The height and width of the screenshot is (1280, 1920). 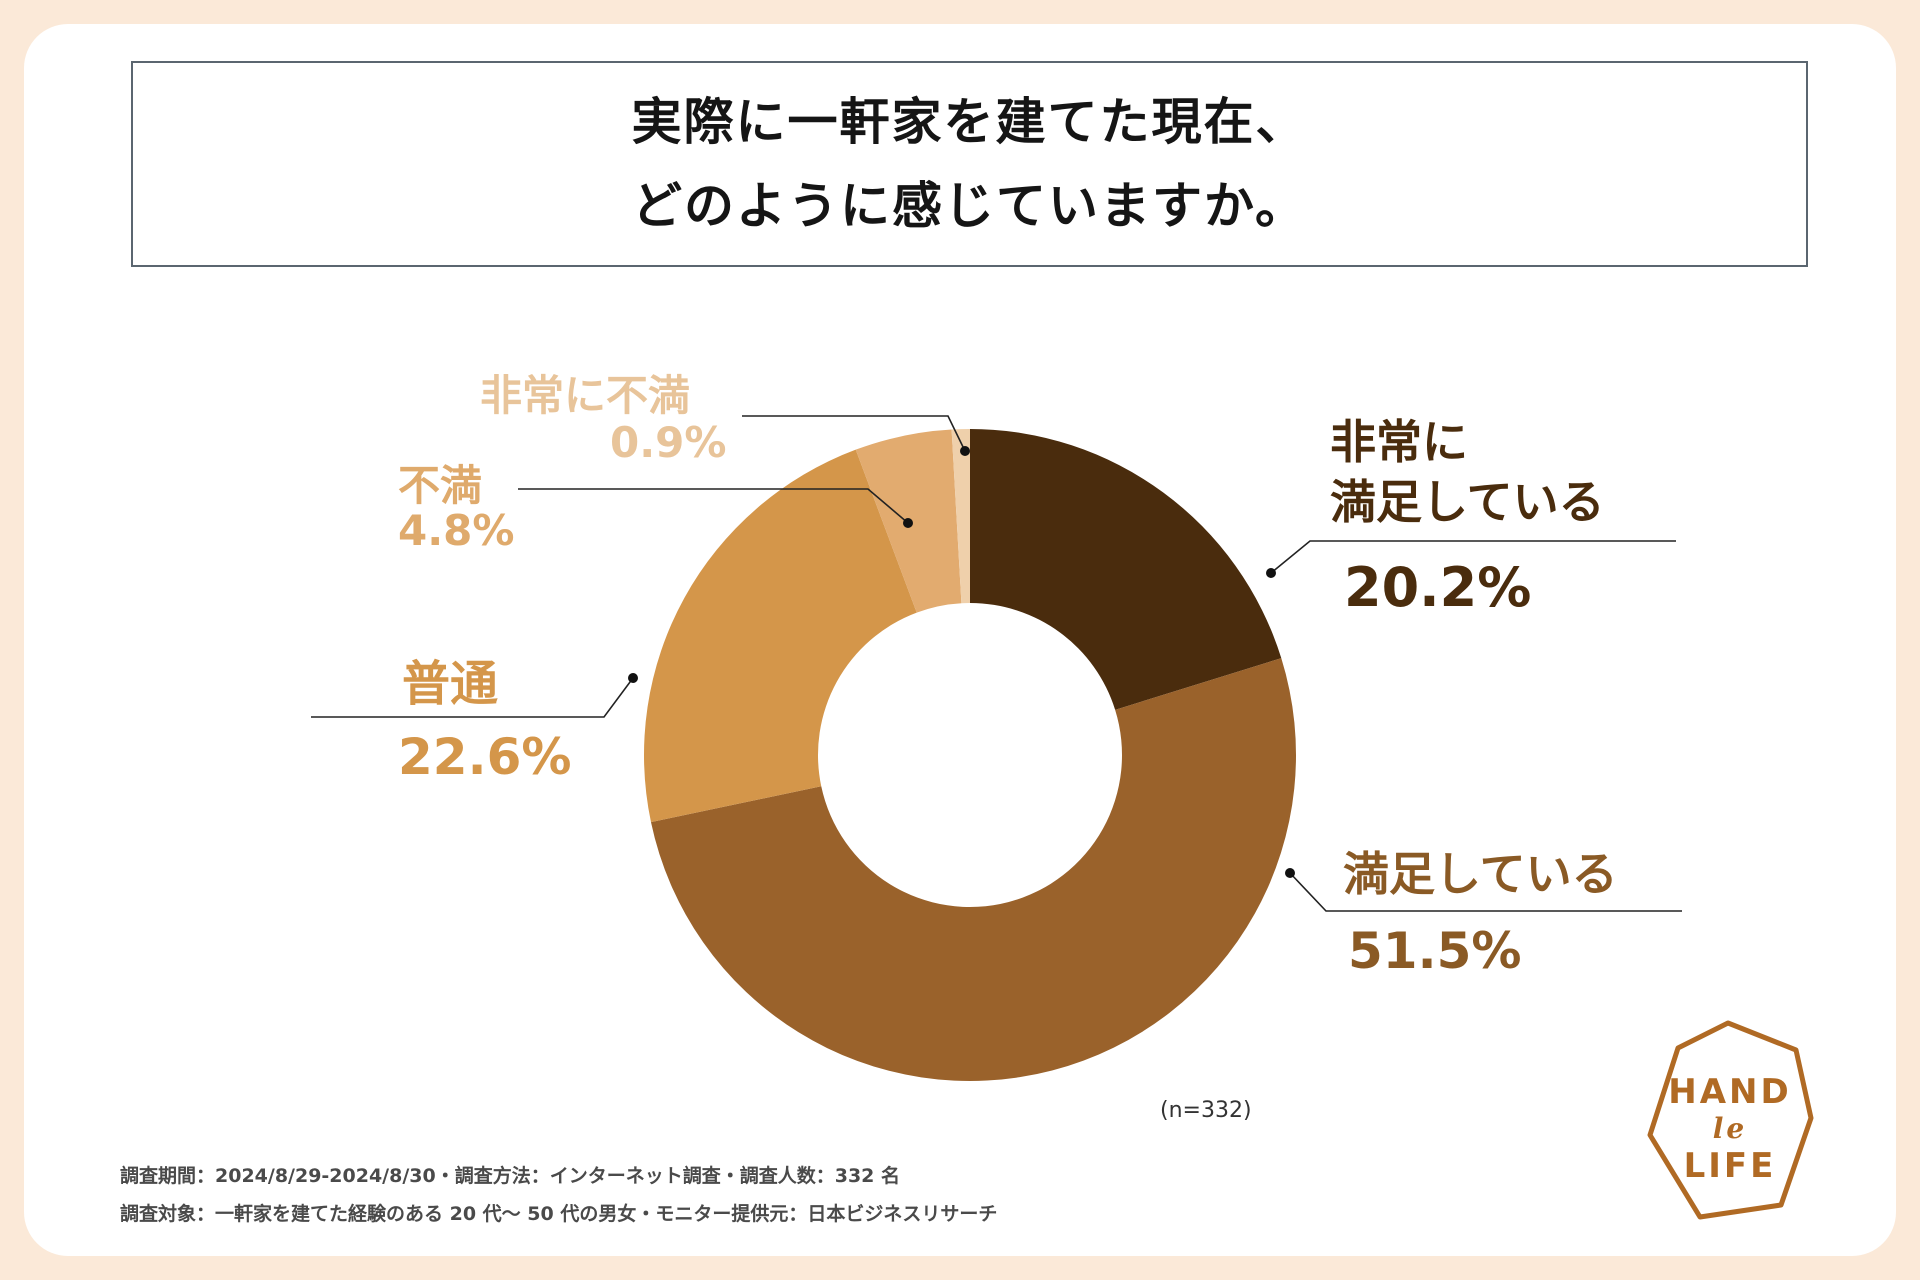 What do you see at coordinates (780, 636) in the screenshot?
I see `slice-neutral` at bounding box center [780, 636].